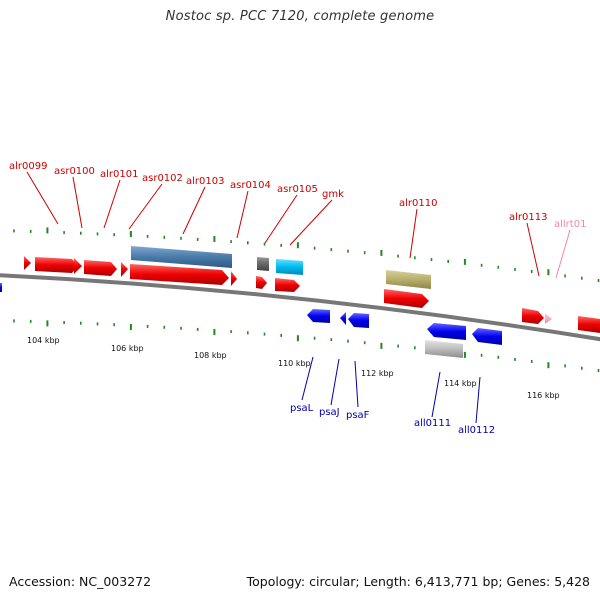 This screenshot has height=600, width=600. Describe the element at coordinates (358, 320) in the screenshot. I see `gene-arrow-psaF` at that location.